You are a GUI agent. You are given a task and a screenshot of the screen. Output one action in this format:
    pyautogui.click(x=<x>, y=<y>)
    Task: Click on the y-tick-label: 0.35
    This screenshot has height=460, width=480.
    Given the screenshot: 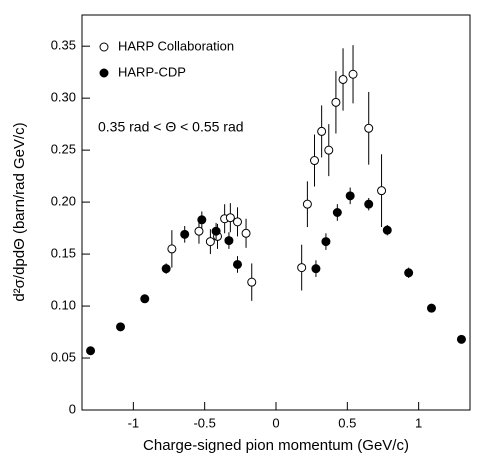 What is the action you would take?
    pyautogui.click(x=63, y=45)
    